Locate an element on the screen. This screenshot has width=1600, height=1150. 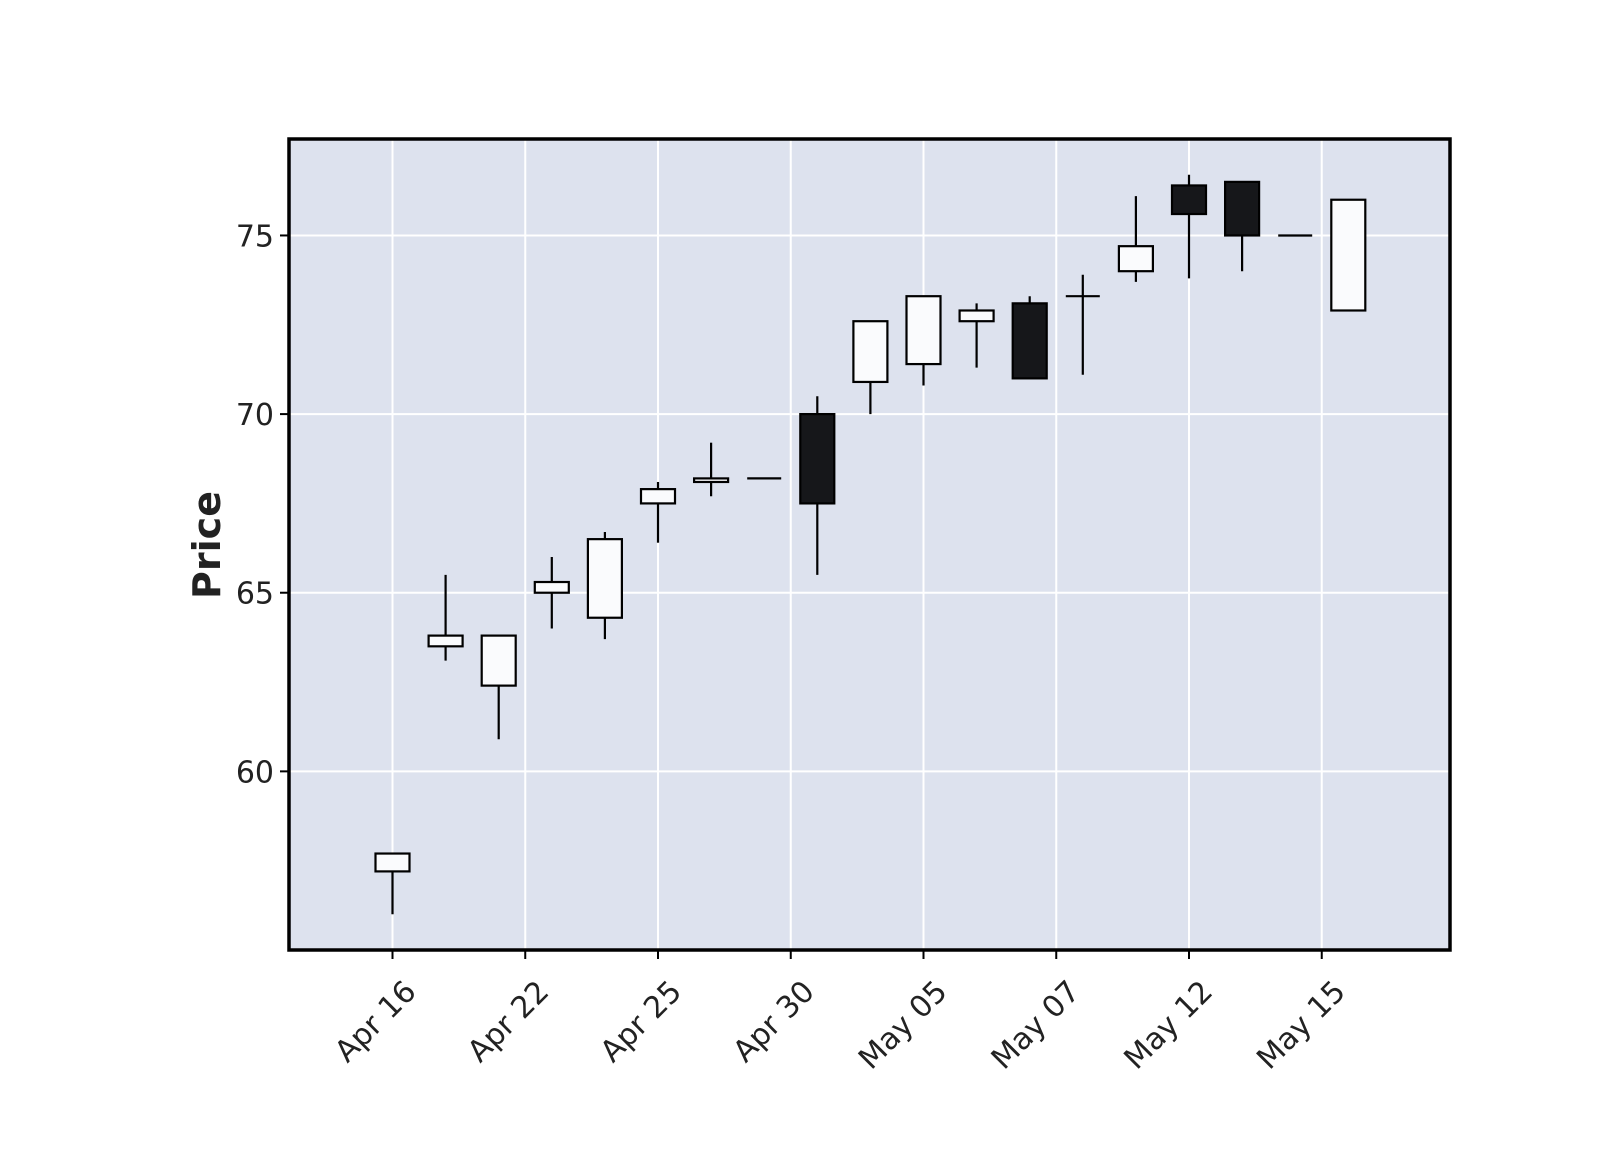
y-tick-label: 70 is located at coordinates (255, 415).